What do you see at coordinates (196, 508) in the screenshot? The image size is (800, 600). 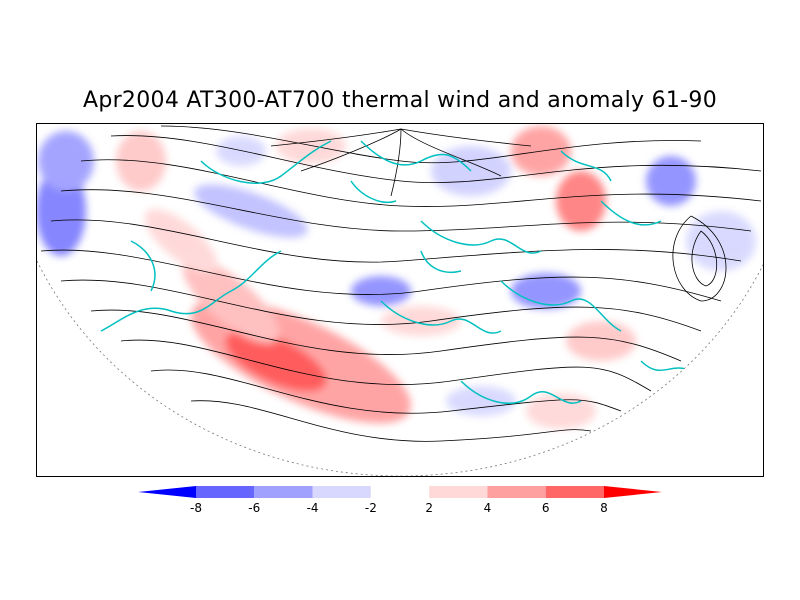 I see `colorbar-tick-label: -8` at bounding box center [196, 508].